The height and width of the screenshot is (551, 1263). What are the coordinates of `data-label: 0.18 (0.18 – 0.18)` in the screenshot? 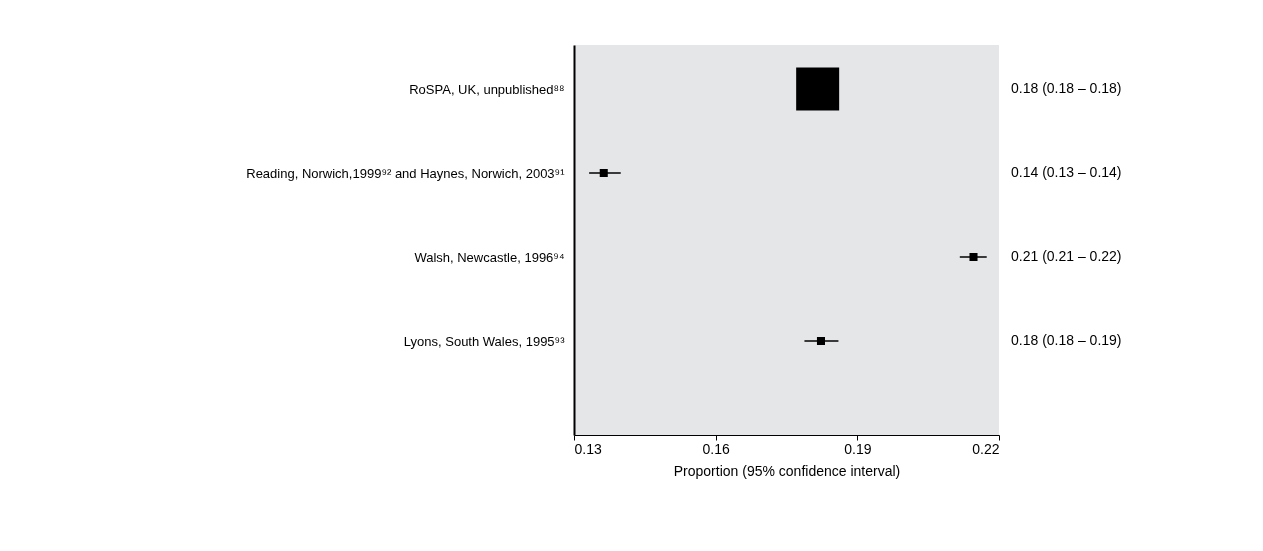 It's located at (1066, 88).